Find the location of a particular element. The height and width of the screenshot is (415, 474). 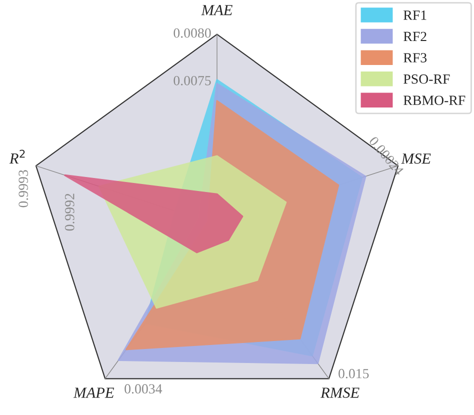

legend-label: RF3 is located at coordinates (415, 57).